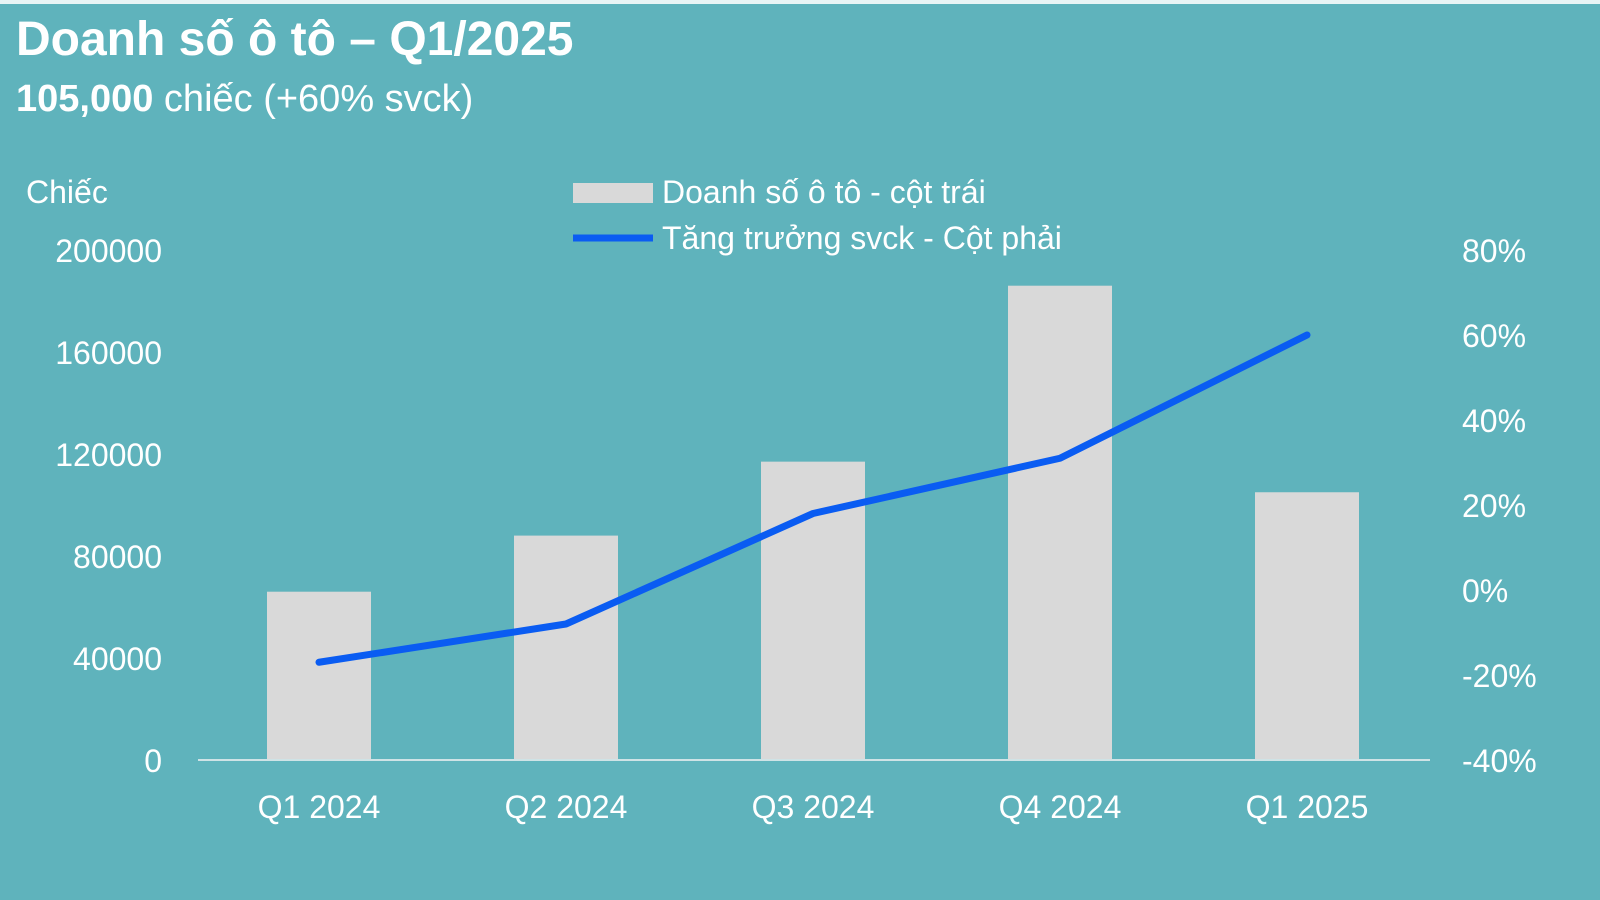 This screenshot has width=1600, height=900. I want to click on x-tick-label: Q4 2024, so click(1060, 807).